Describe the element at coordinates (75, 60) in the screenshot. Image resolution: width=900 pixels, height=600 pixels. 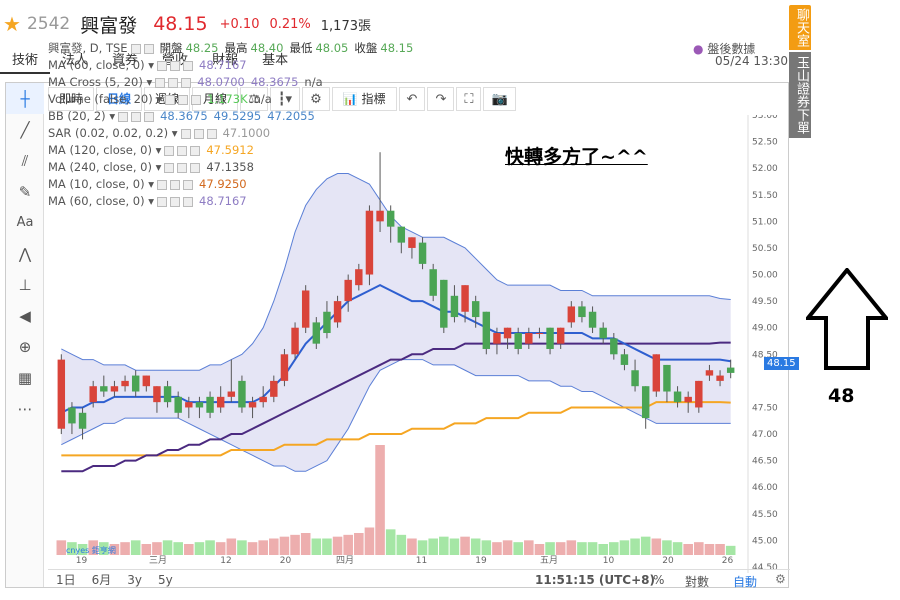
I see `tab-institutional: 法人` at that location.